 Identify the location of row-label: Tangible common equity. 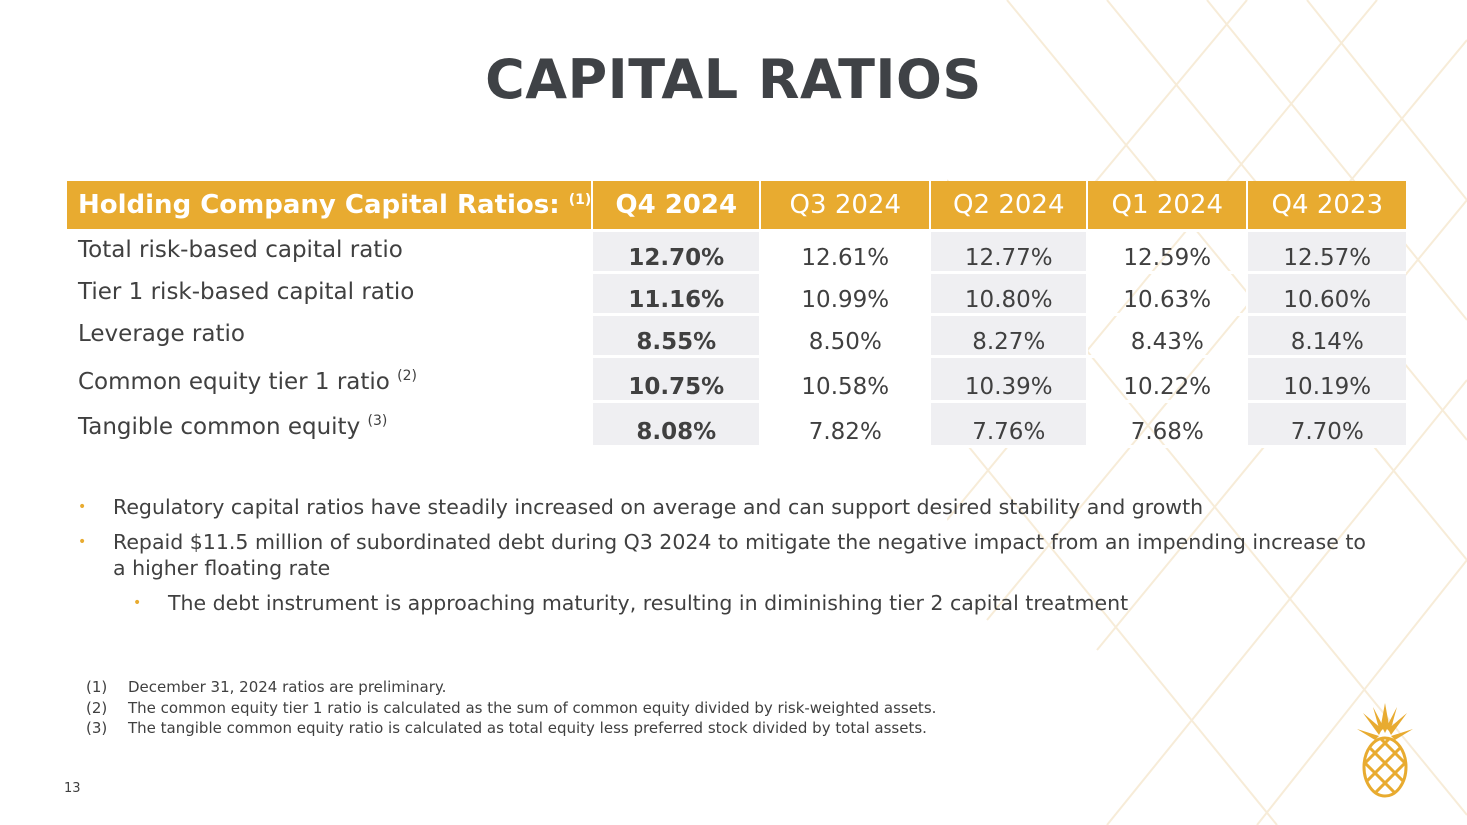
(219, 427).